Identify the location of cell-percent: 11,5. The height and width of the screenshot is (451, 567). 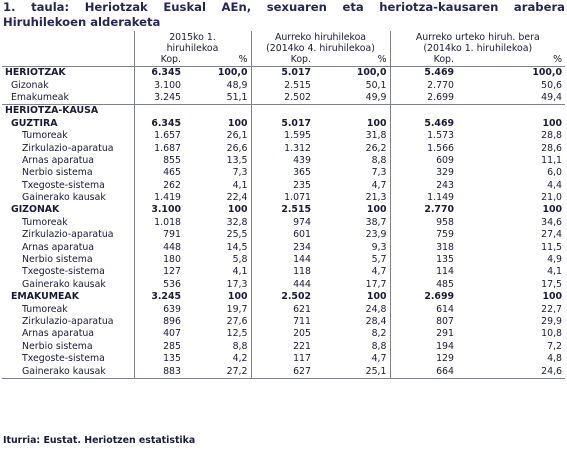
(552, 247).